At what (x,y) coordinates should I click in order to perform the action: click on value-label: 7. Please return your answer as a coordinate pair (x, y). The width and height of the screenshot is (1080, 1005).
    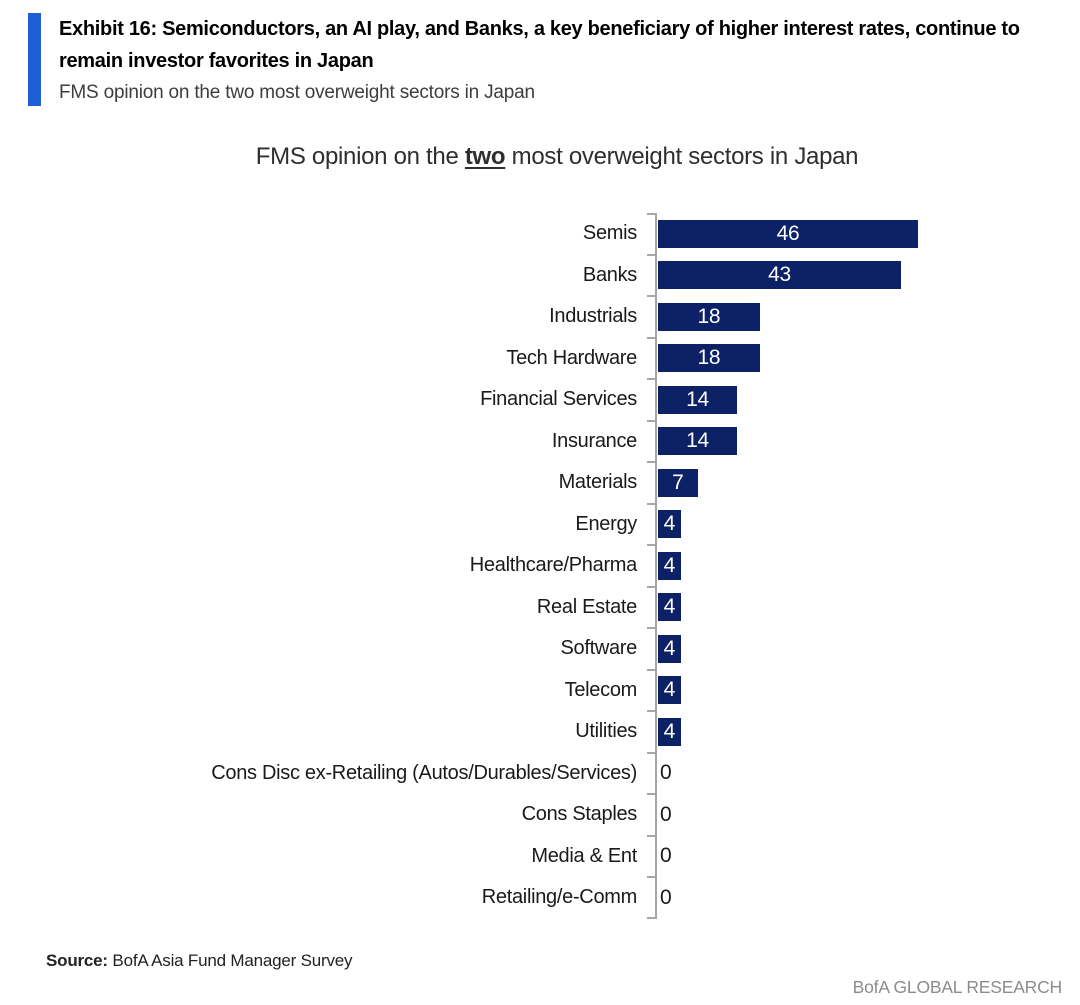
    Looking at the image, I should click on (678, 482).